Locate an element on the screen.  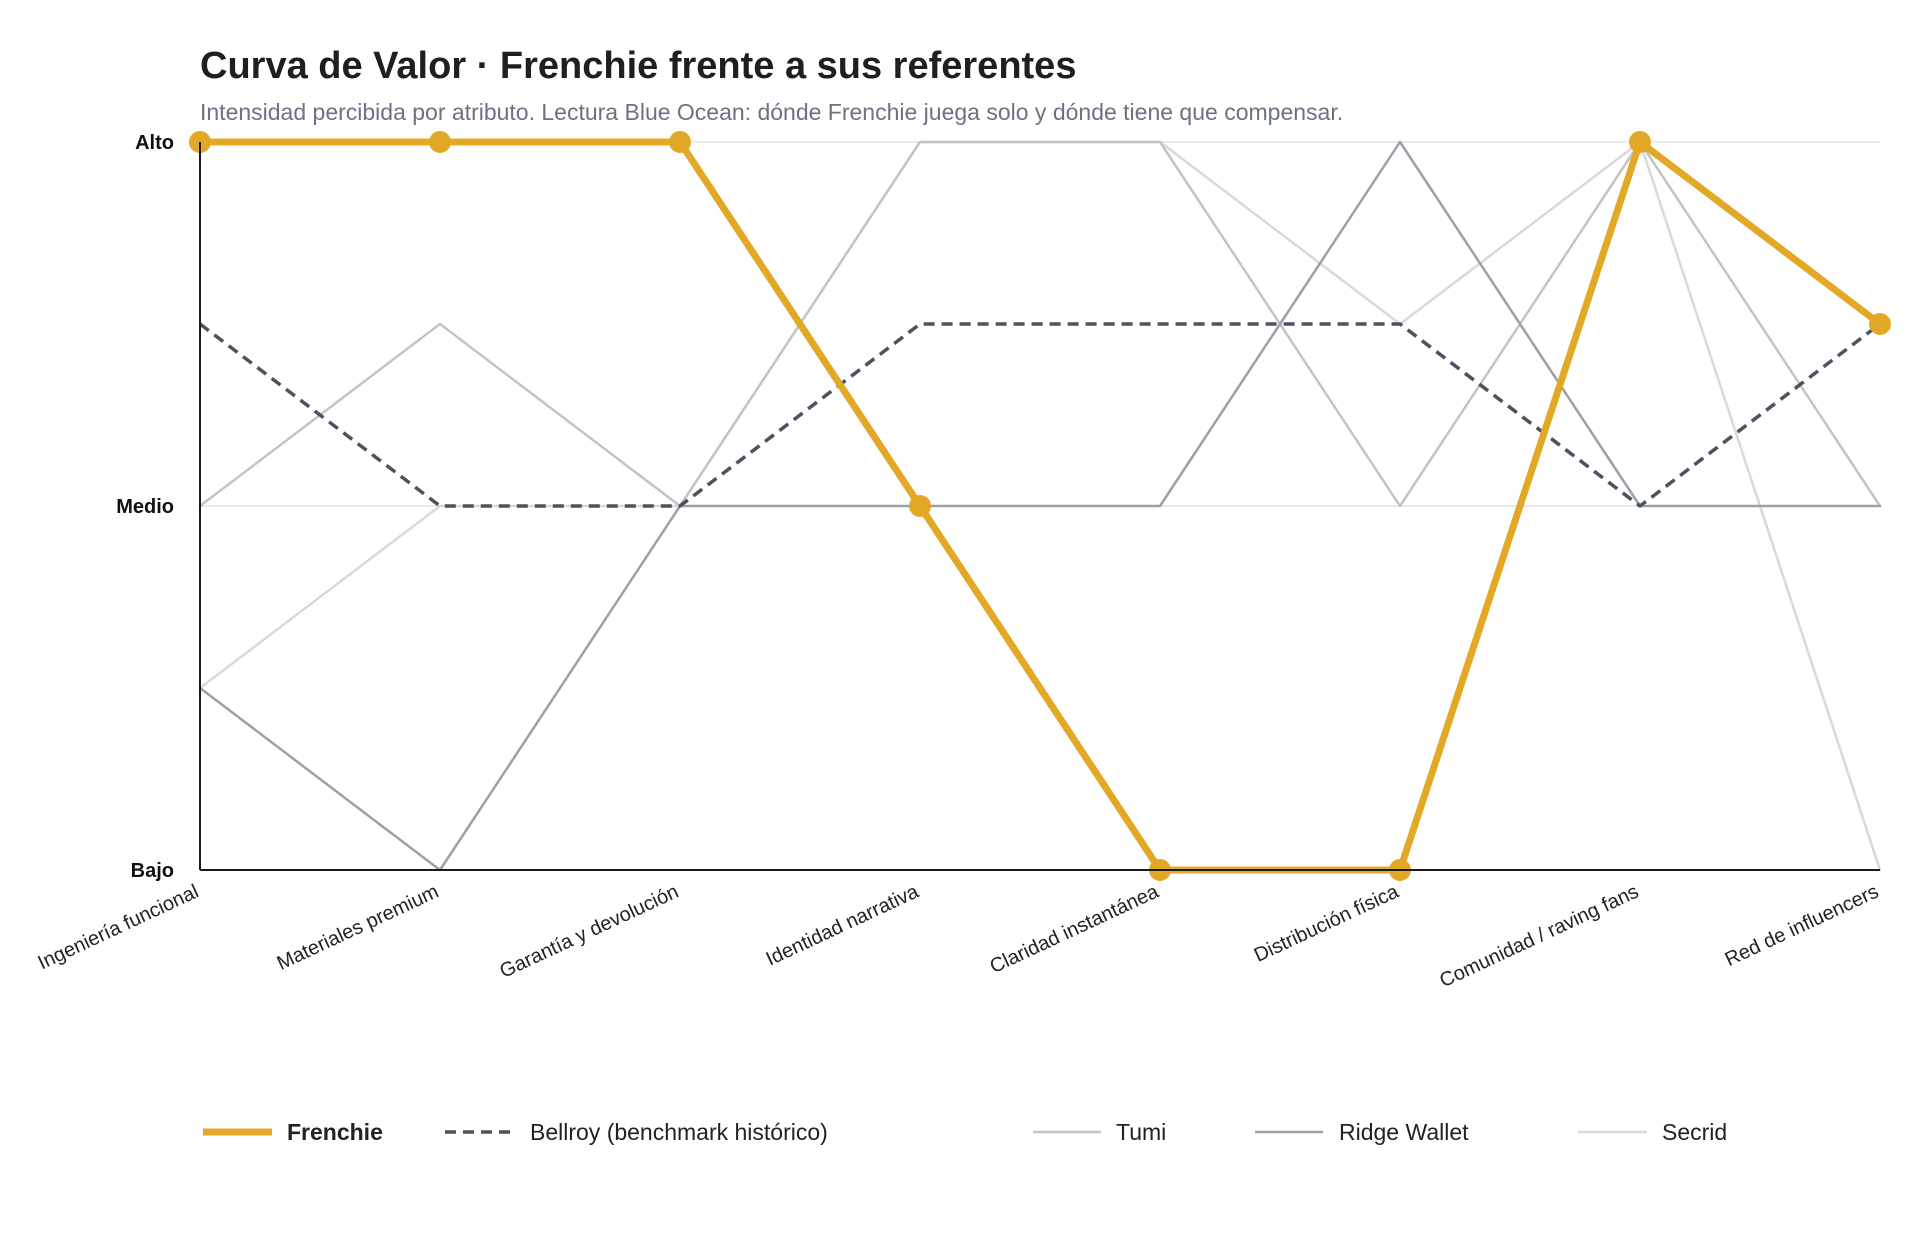
x-tick-label-comunidad-raving-fans: Comunidad / raving fans is located at coordinates (1539, 937).